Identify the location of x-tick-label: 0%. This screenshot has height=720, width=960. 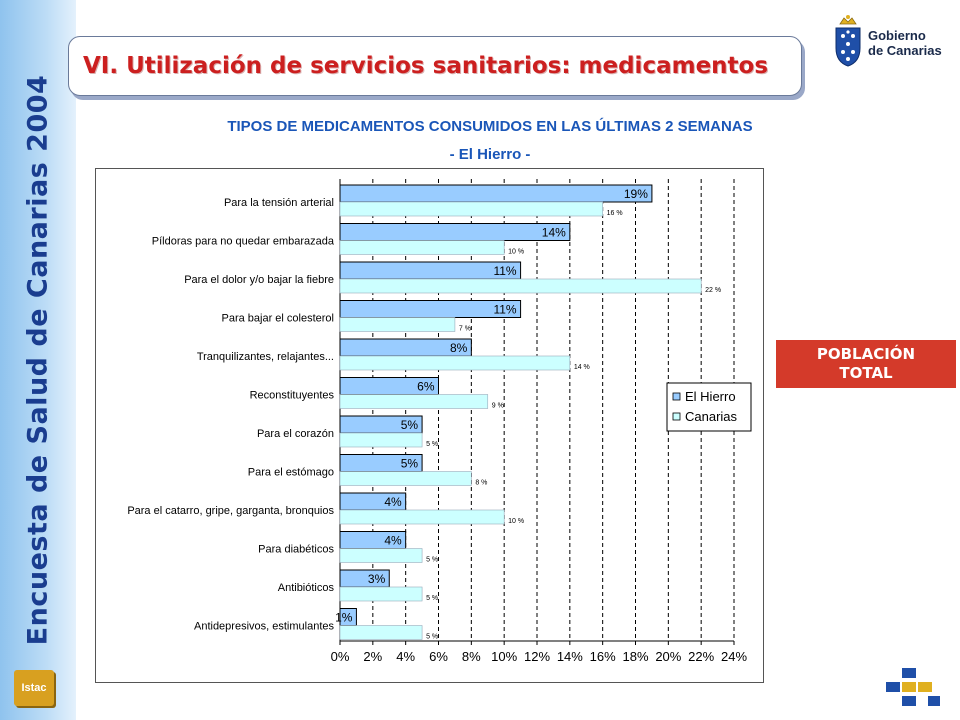
(340, 656).